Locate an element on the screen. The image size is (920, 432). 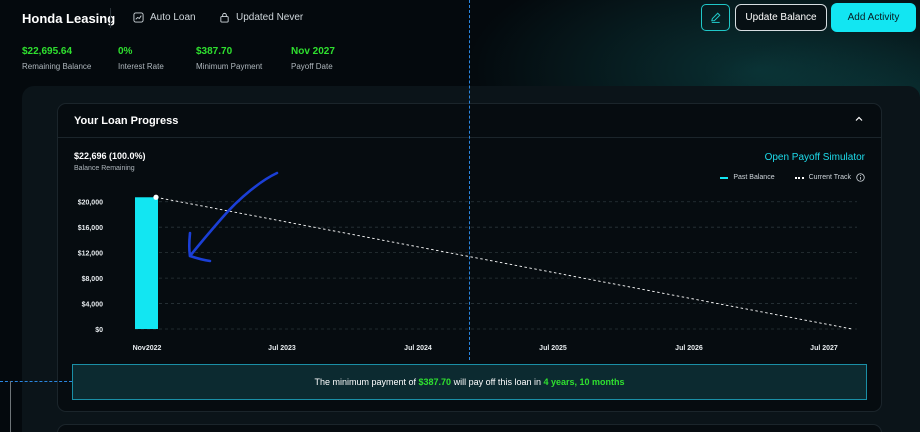
stat-value: 0% is located at coordinates (125, 51).